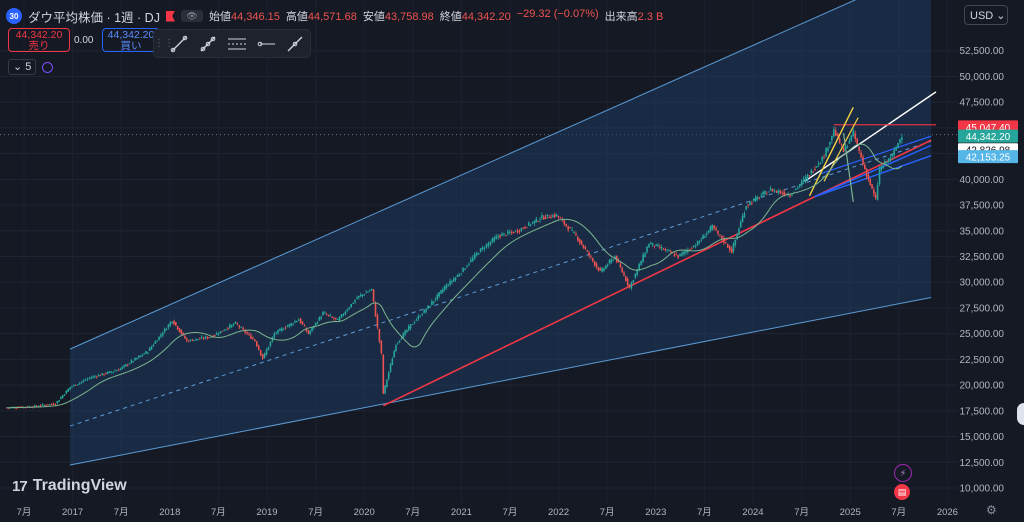 The image size is (1024, 522). What do you see at coordinates (991, 510) in the screenshot?
I see `gear-icon: ⚙` at bounding box center [991, 510].